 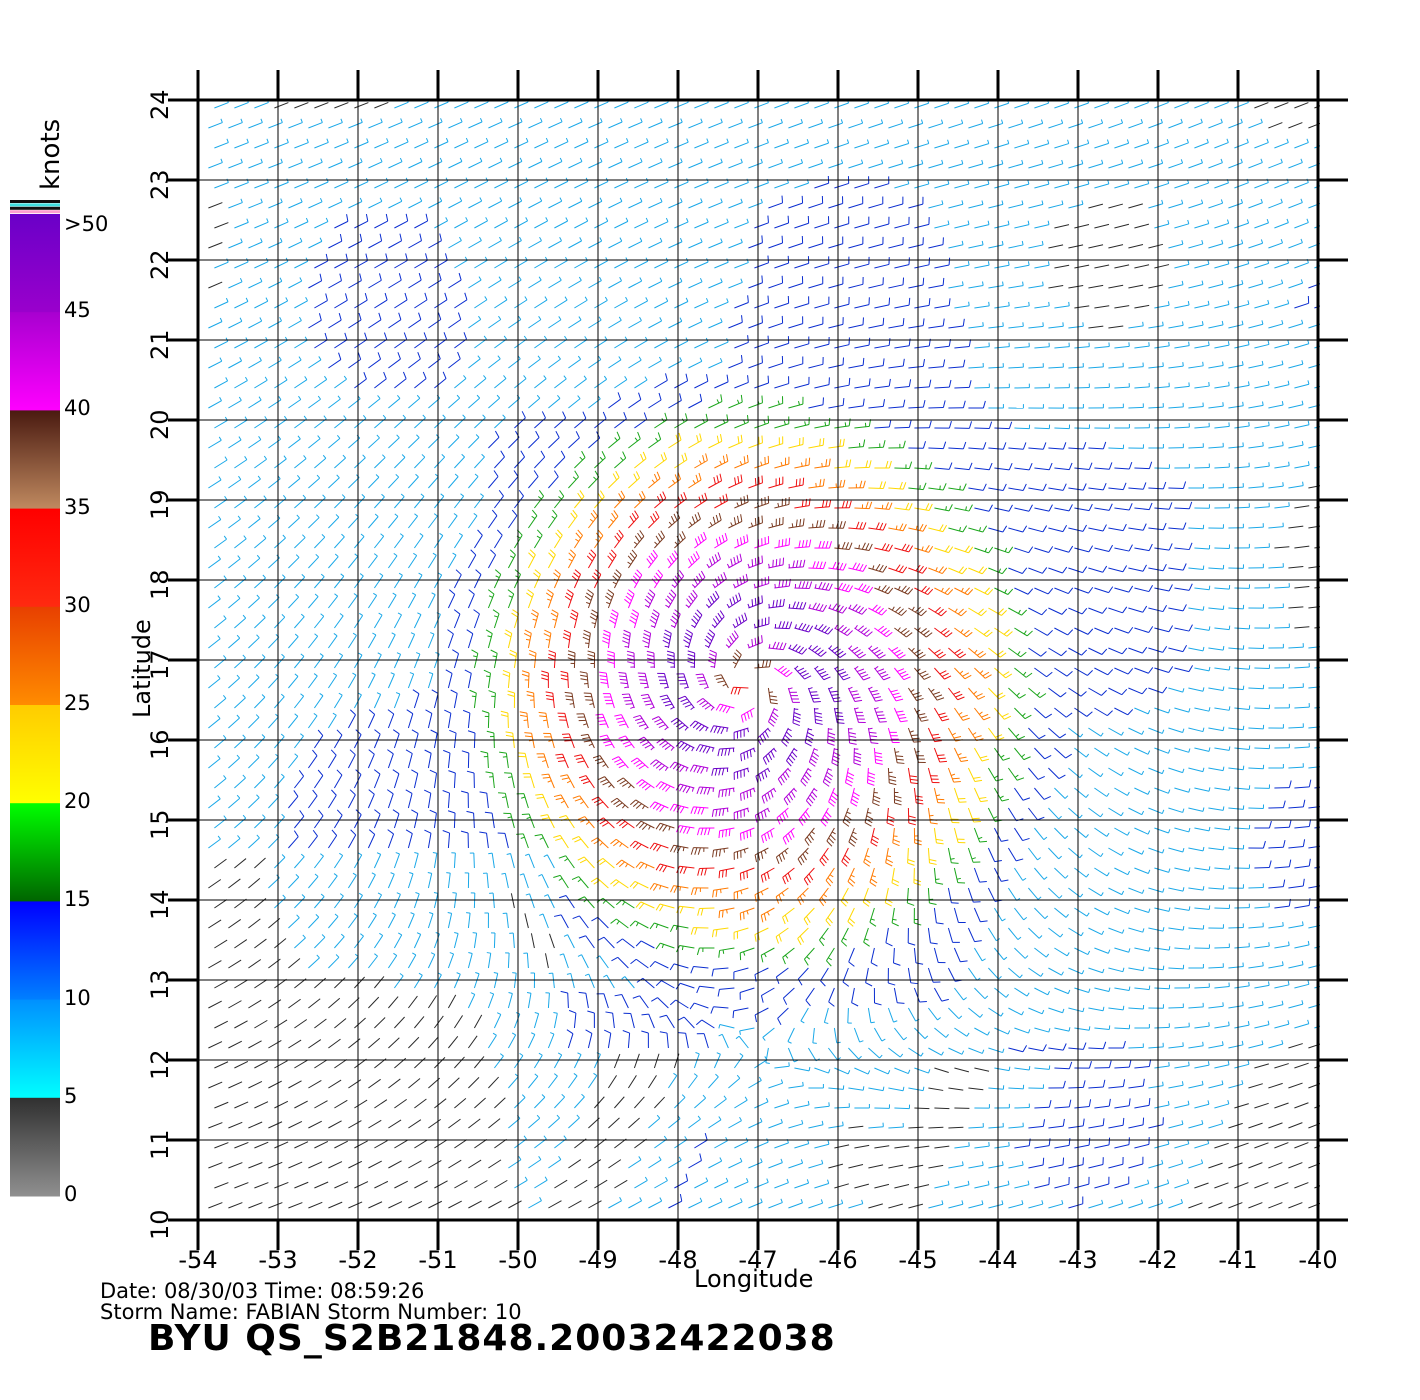 I want to click on longitude-tick-label: -46, so click(x=838, y=1260).